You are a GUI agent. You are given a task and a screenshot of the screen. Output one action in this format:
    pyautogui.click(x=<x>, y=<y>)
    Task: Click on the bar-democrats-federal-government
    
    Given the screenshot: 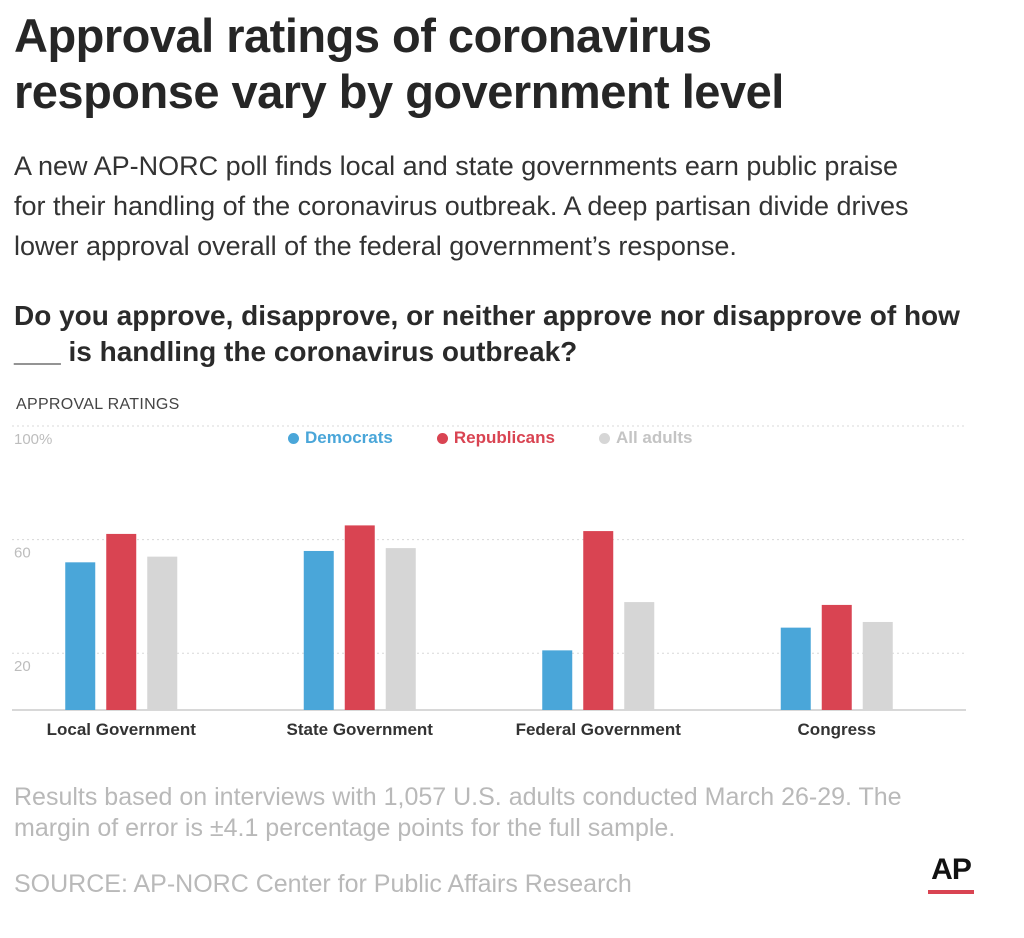 What is the action you would take?
    pyautogui.click(x=557, y=680)
    